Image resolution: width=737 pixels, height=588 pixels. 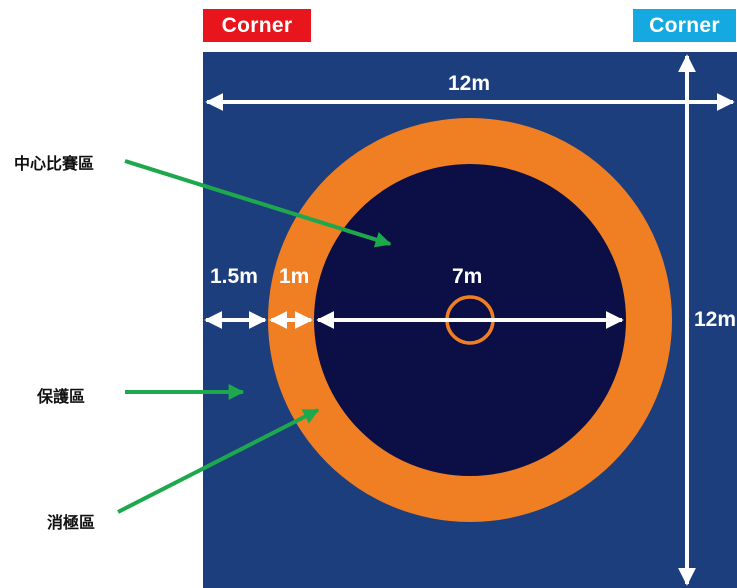 What do you see at coordinates (71, 522) in the screenshot?
I see `passivity-zone-label: 消極區` at bounding box center [71, 522].